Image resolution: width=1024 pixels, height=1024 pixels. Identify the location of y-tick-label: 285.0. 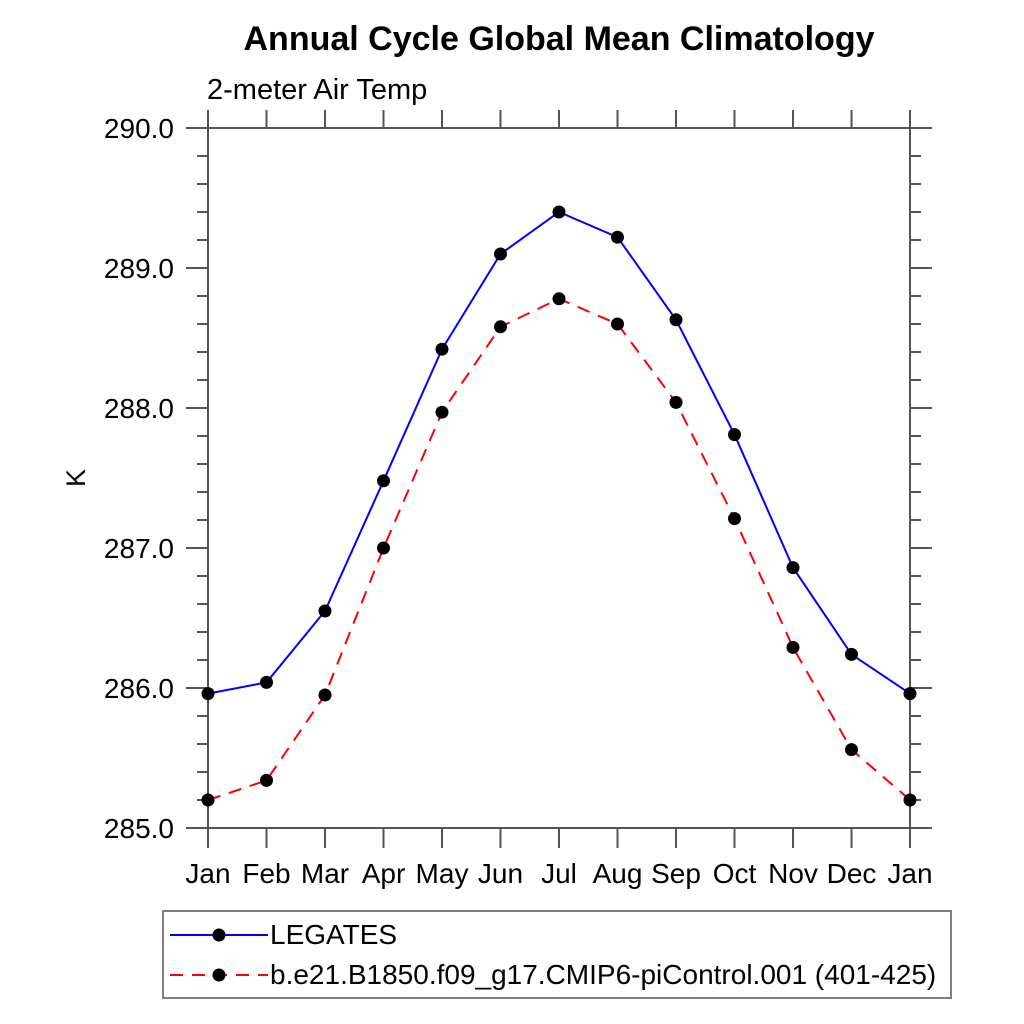
(139, 828).